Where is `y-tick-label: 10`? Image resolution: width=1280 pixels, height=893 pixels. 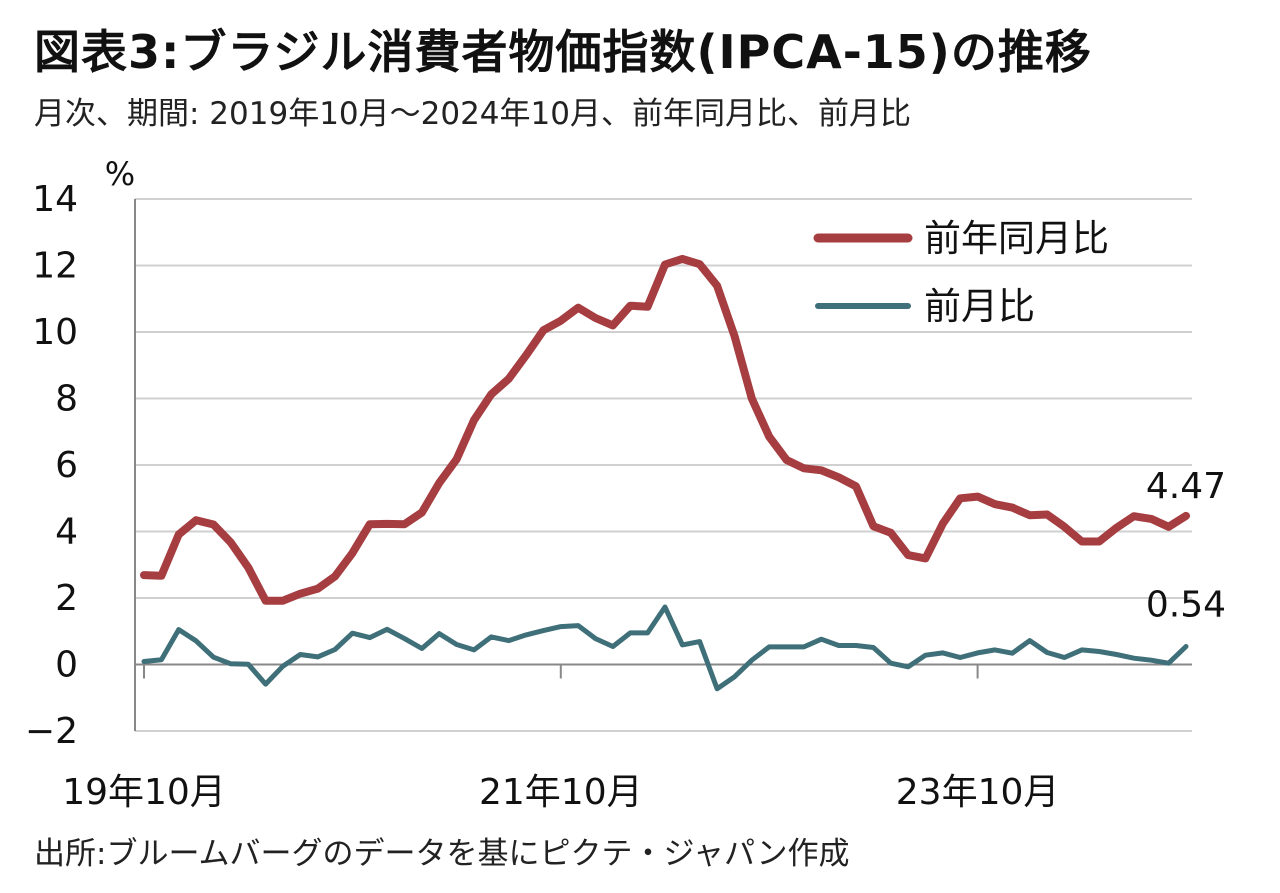 y-tick-label: 10 is located at coordinates (55, 332).